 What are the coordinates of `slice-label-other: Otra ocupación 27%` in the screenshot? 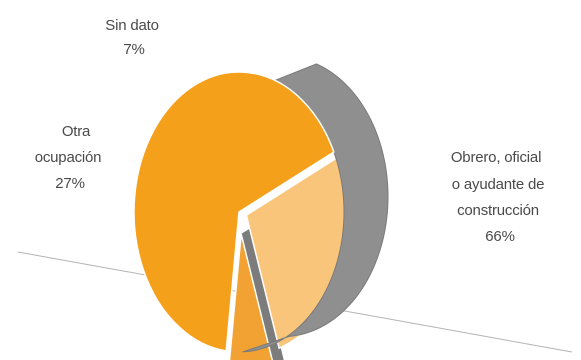 It's located at (70, 157).